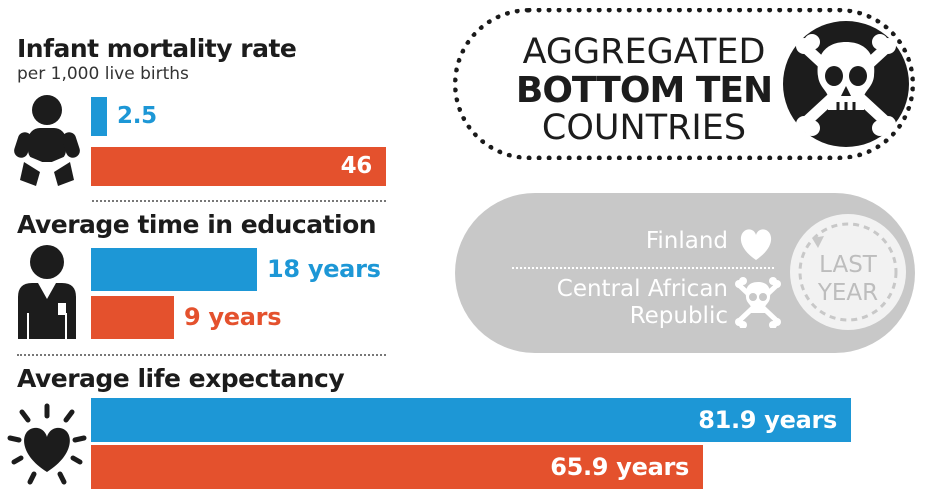 The height and width of the screenshot is (495, 929). What do you see at coordinates (197, 224) in the screenshot?
I see `chart-title-education: Average time in education` at bounding box center [197, 224].